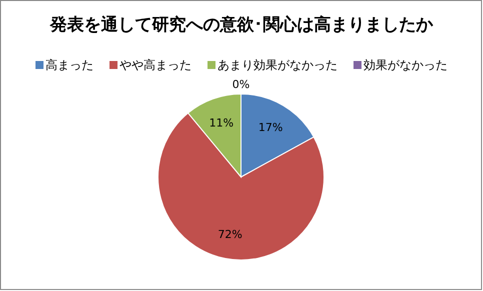 The width and height of the screenshot is (483, 291). What do you see at coordinates (70, 65) in the screenshot?
I see `legend-label: 高まった` at bounding box center [70, 65].